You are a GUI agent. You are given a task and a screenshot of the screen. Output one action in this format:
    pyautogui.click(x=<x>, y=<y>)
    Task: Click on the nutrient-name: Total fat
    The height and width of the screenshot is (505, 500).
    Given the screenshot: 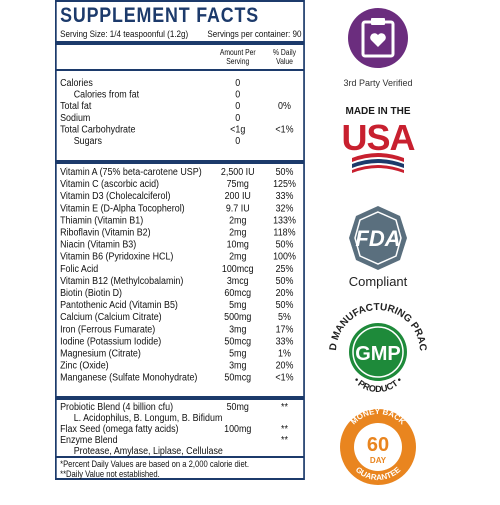 What is the action you would take?
    pyautogui.click(x=75, y=107)
    